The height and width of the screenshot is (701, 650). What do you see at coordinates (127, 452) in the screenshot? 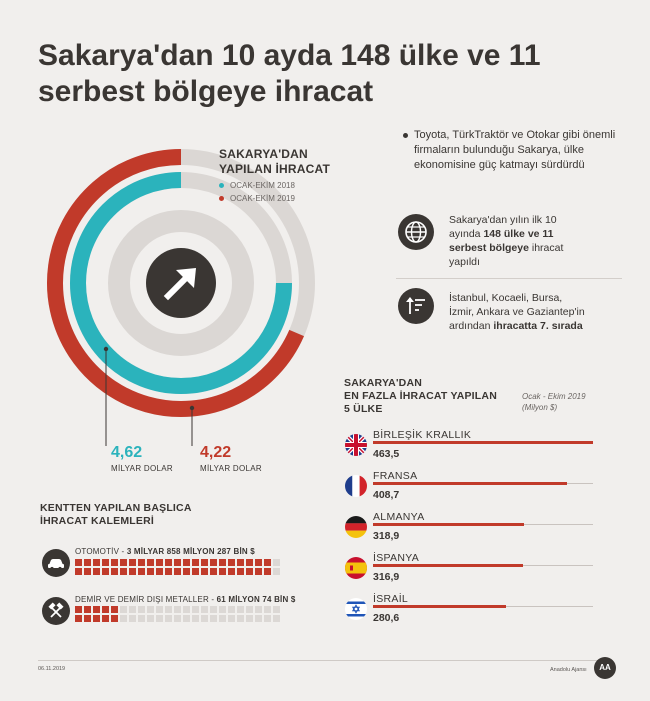
I see `value-2018-number: 4,62` at bounding box center [127, 452].